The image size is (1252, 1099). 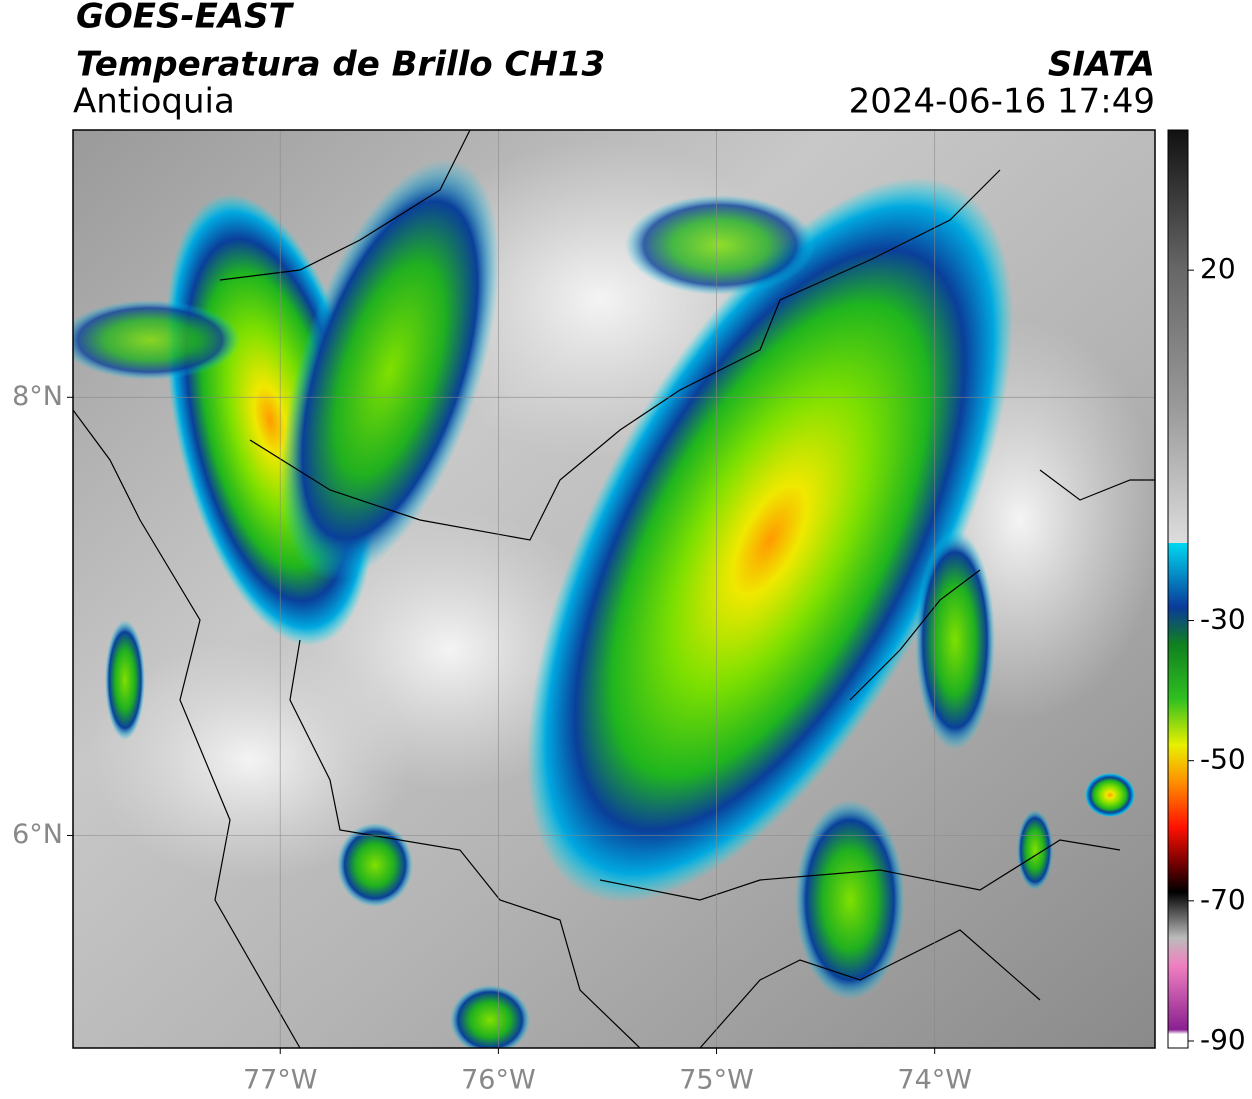 I want to click on x-tick-label: 77°W, so click(x=280, y=1080).